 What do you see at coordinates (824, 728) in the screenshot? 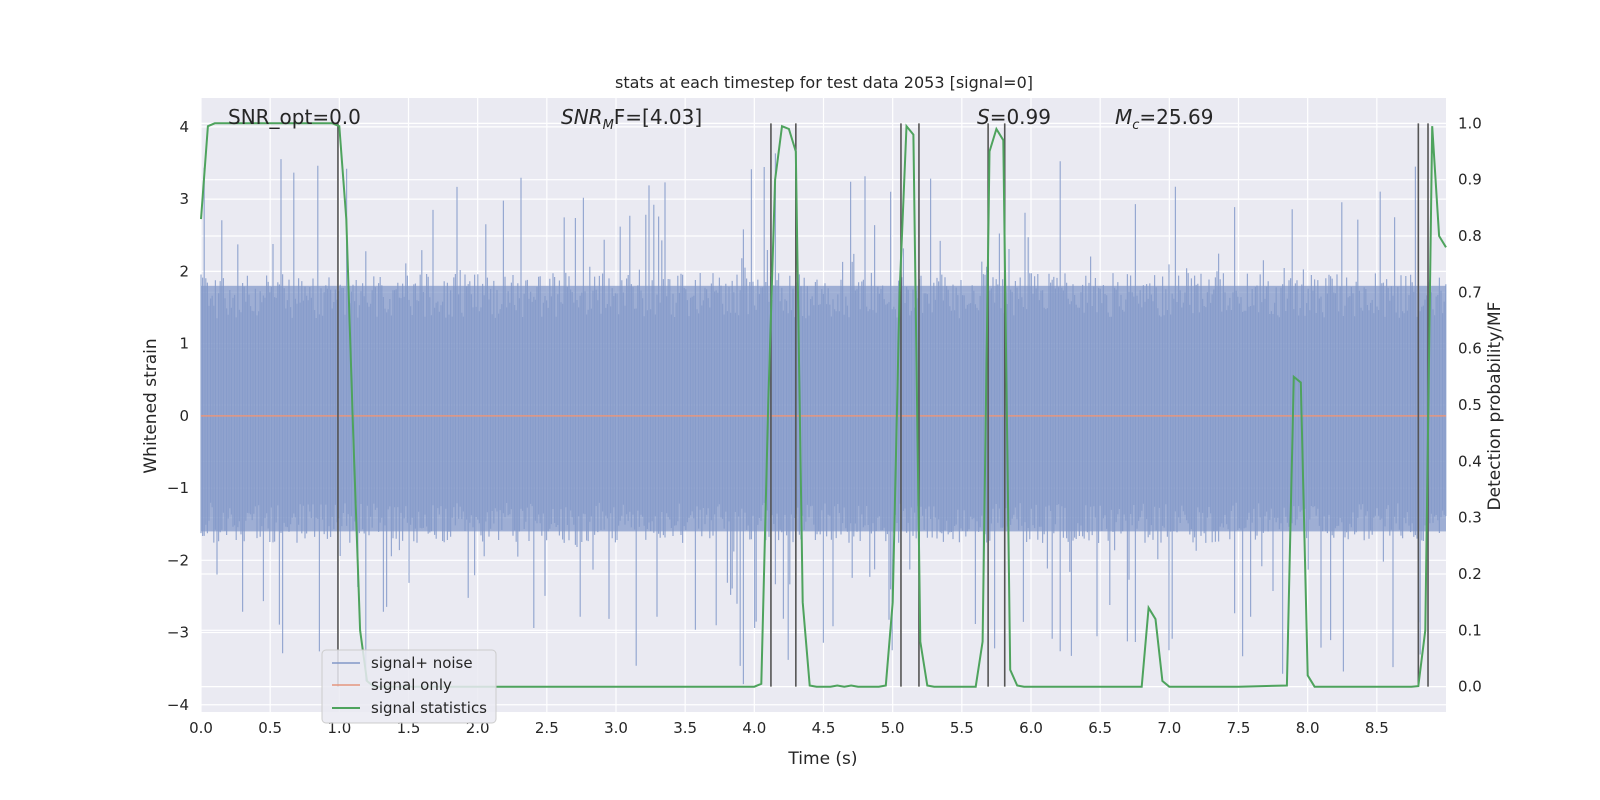
I see `x-tick-label: 4.5` at bounding box center [824, 728].